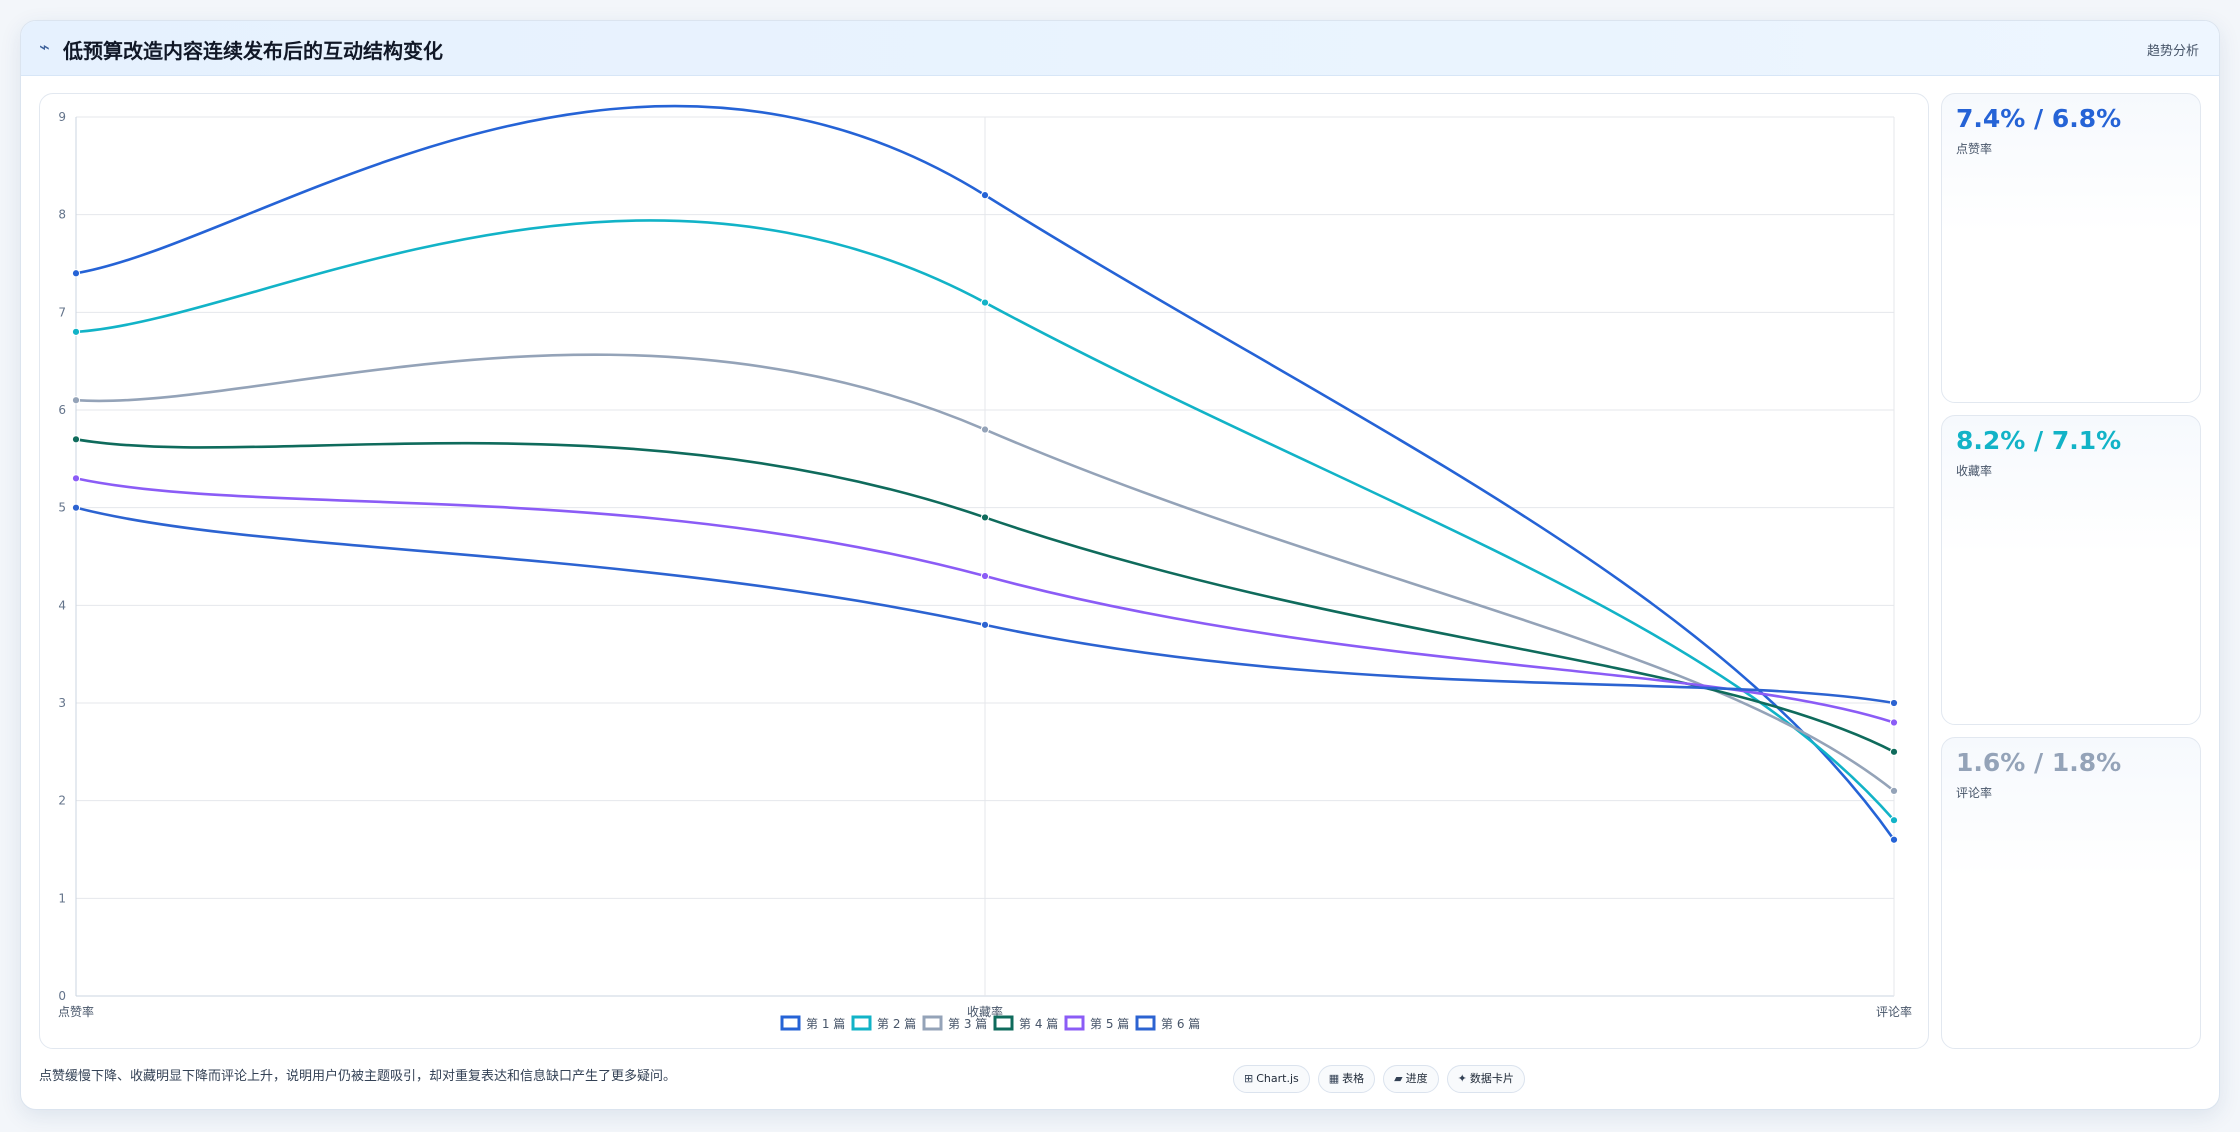 This screenshot has width=2240, height=1132. I want to click on y-tick-label: 8, so click(62, 215).